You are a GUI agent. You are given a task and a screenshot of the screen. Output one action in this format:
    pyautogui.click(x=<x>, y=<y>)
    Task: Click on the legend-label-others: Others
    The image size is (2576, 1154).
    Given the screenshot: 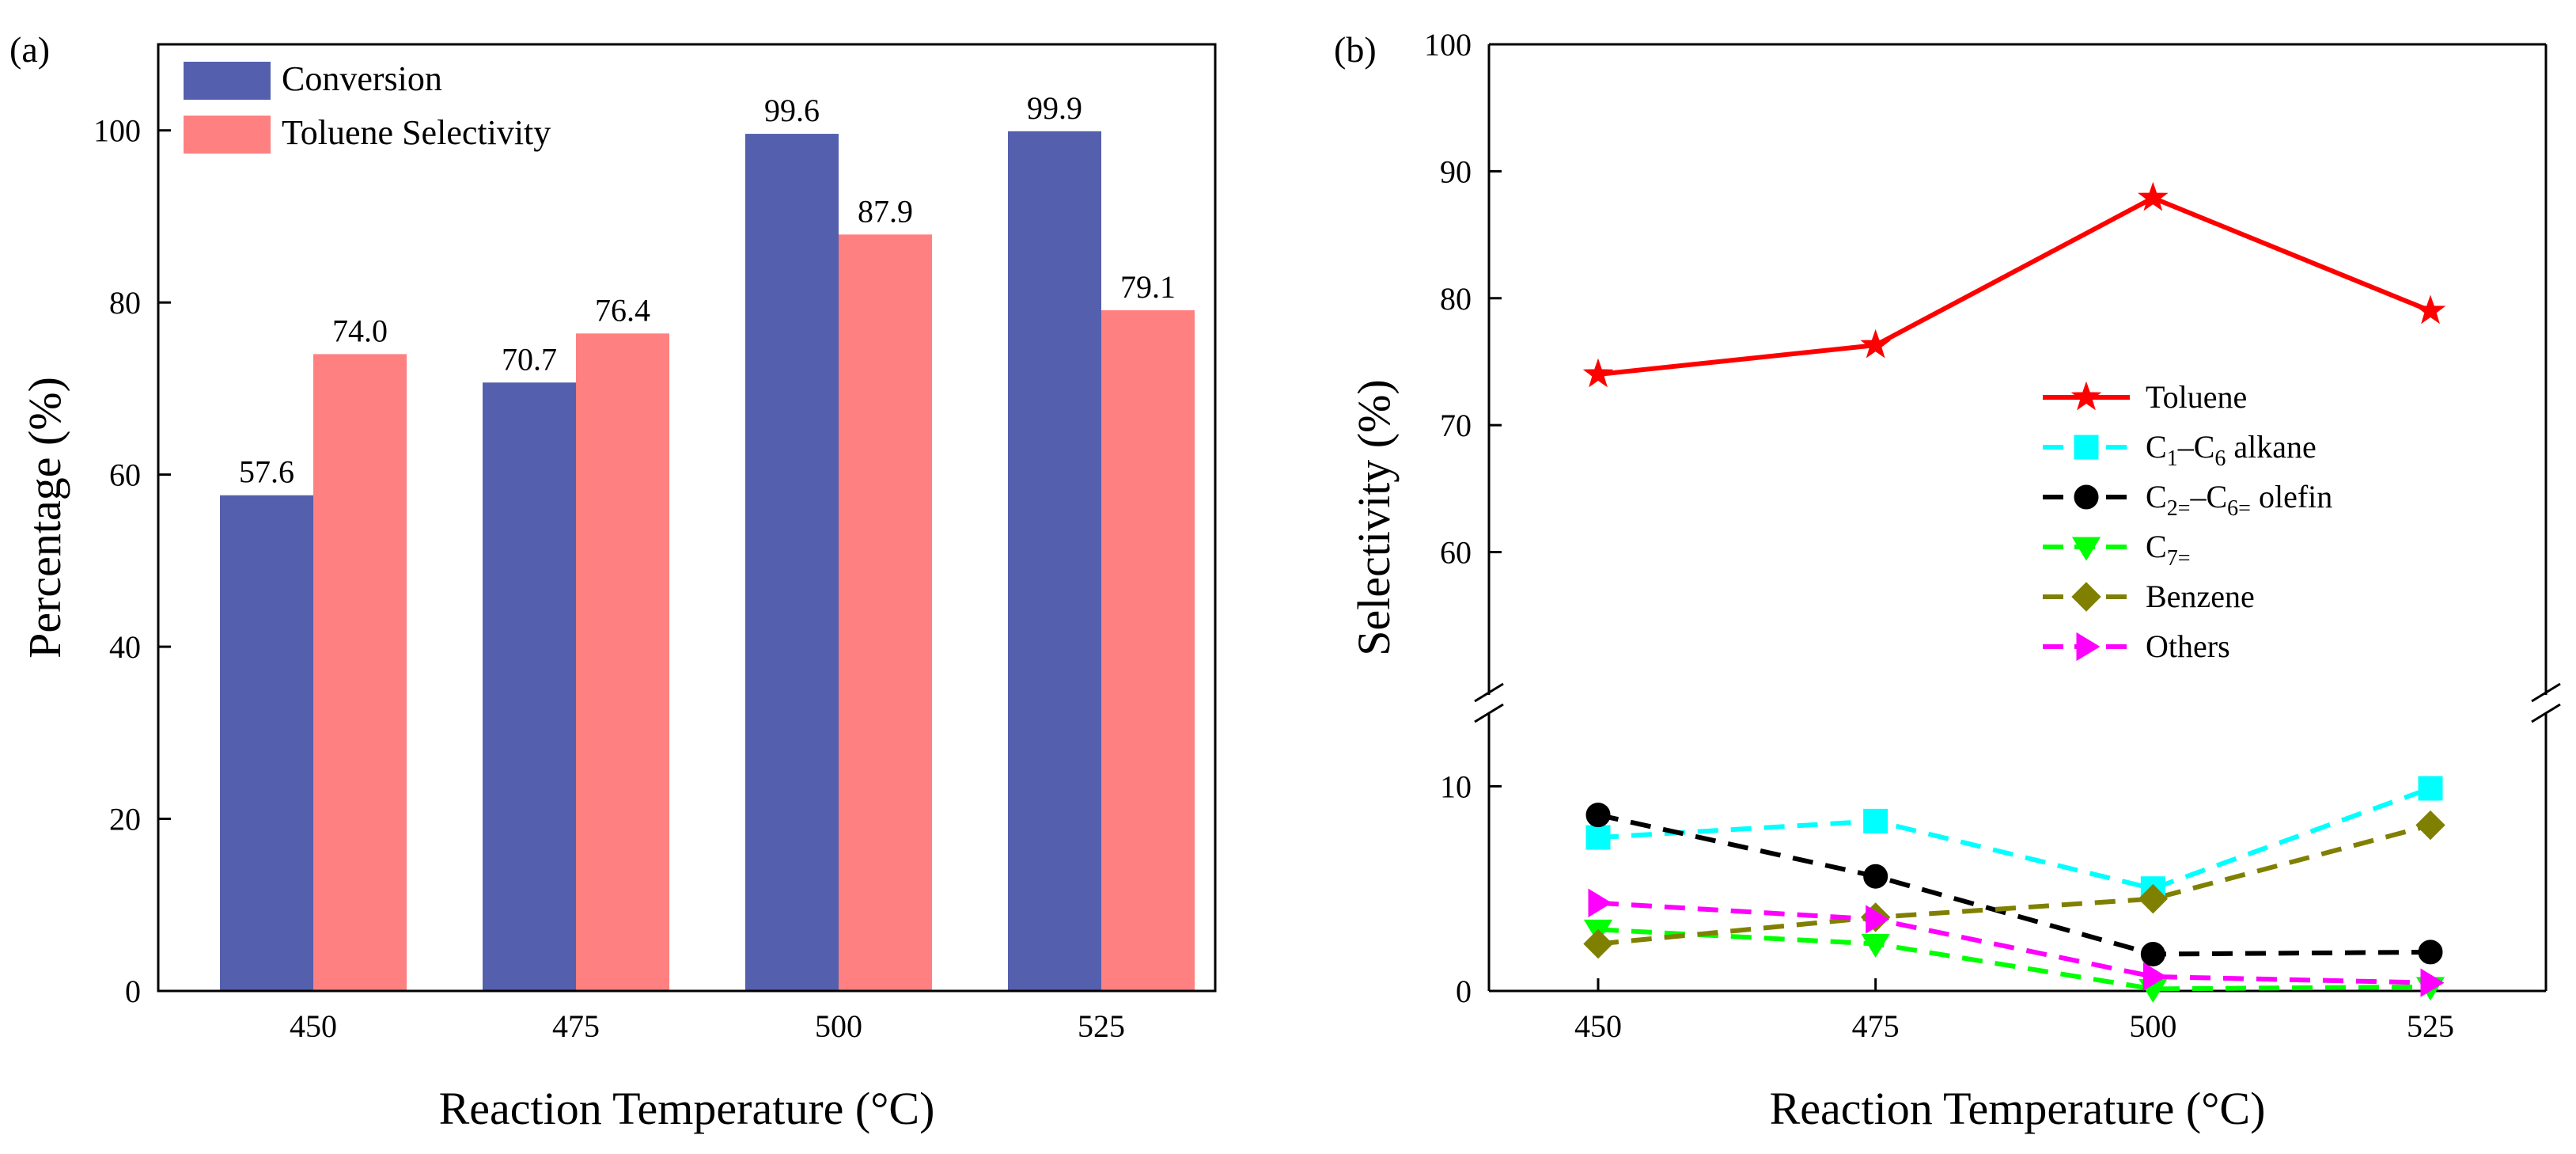 What is the action you would take?
    pyautogui.click(x=2188, y=646)
    